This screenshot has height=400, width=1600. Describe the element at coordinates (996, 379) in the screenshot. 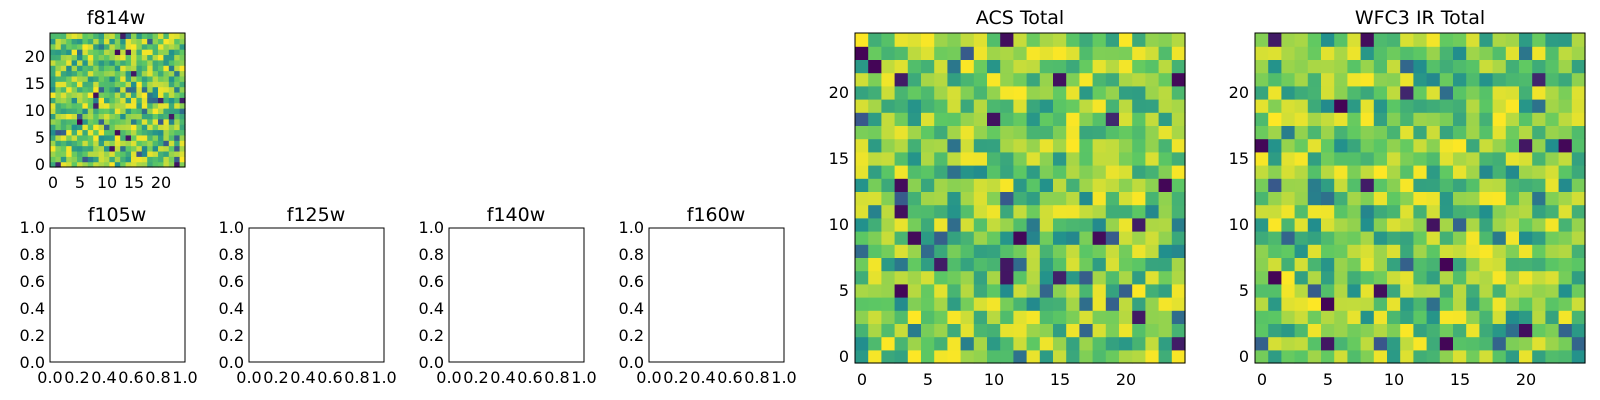

I see `x-ticks-acs-total: 0 5 10 15 20` at that location.